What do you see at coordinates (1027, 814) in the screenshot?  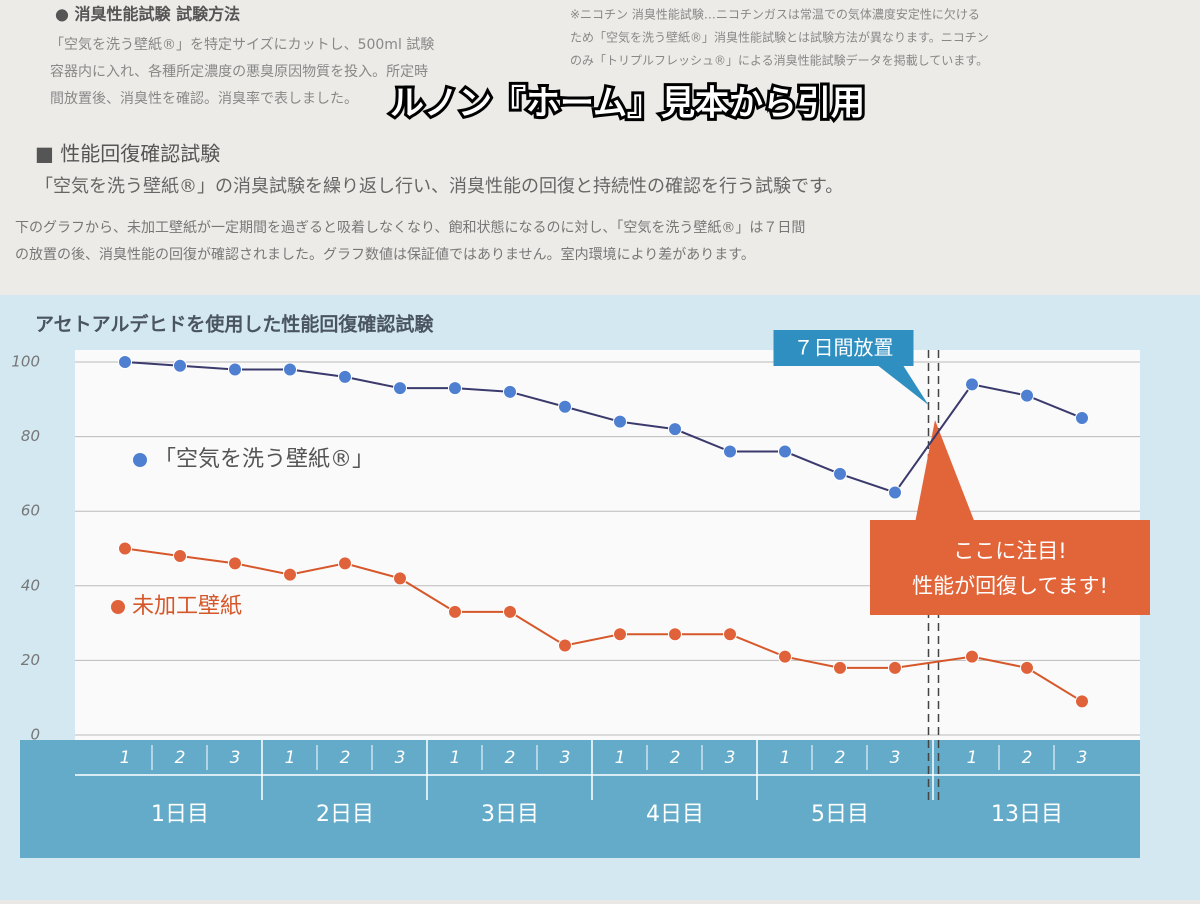 I see `group-label: 13日目` at bounding box center [1027, 814].